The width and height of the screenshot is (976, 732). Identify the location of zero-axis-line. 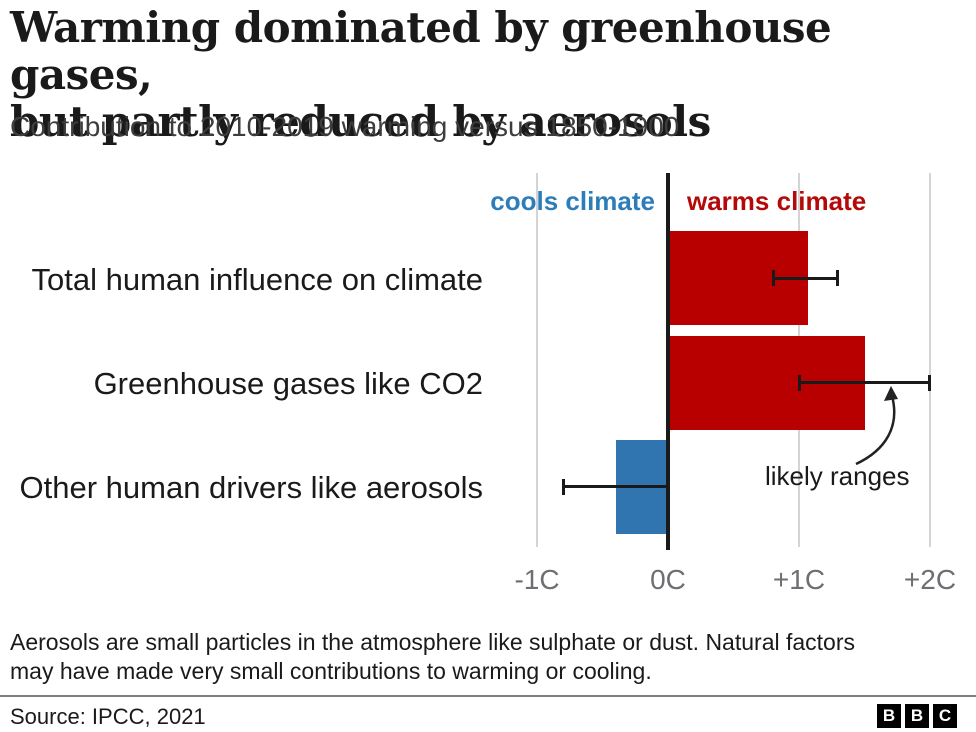
(668, 361).